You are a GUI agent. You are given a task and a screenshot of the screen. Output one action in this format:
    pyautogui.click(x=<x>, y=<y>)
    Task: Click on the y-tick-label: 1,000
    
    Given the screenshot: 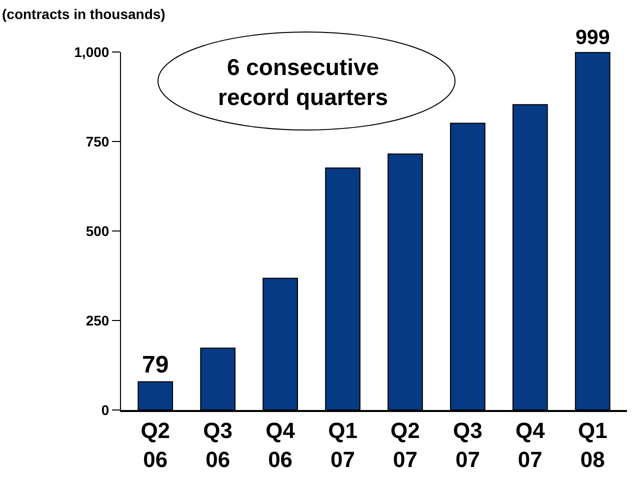 What is the action you would take?
    pyautogui.click(x=92, y=52)
    